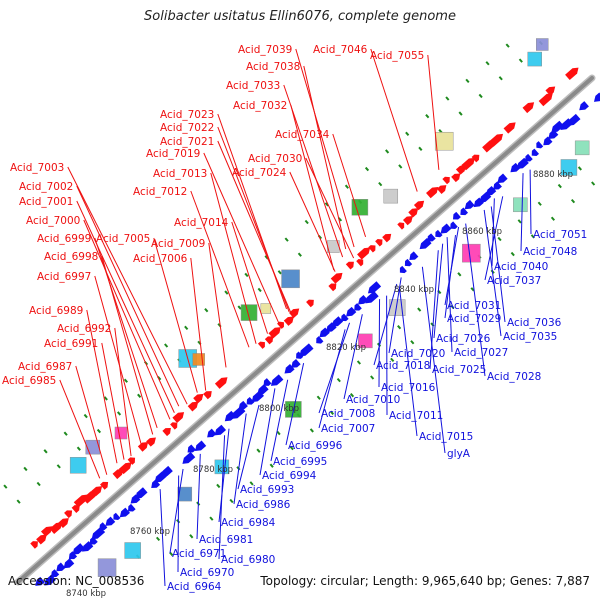 The width and height of the screenshot is (600, 600). What do you see at coordinates (514, 377) in the screenshot?
I see `gene-label-acid-7028: Acid_7028` at bounding box center [514, 377].